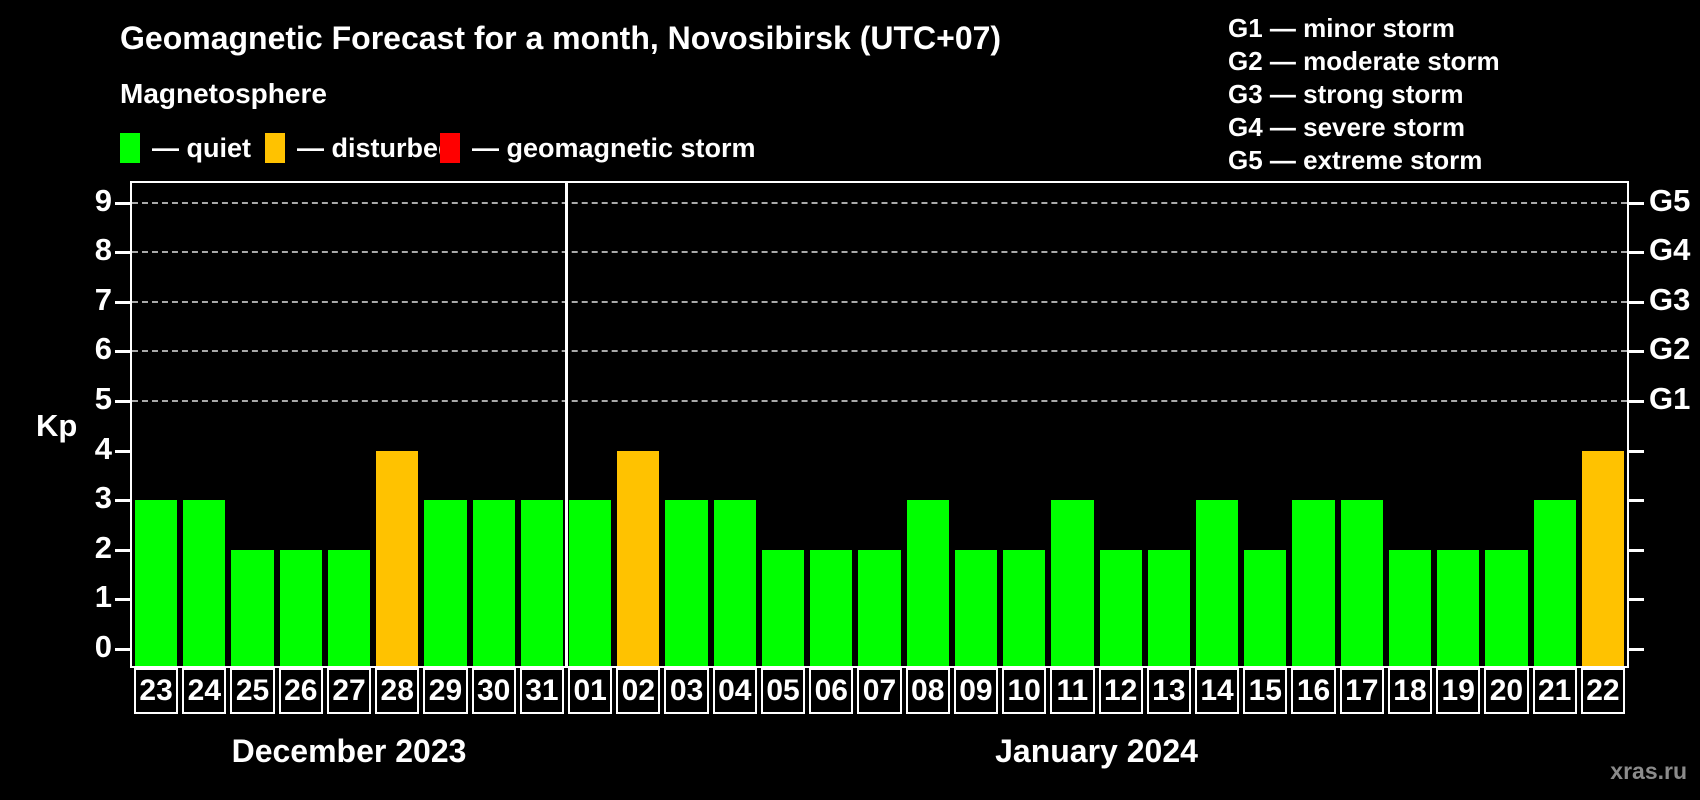 This screenshot has width=1700, height=800. I want to click on g-scale-label: G1, so click(1670, 398).